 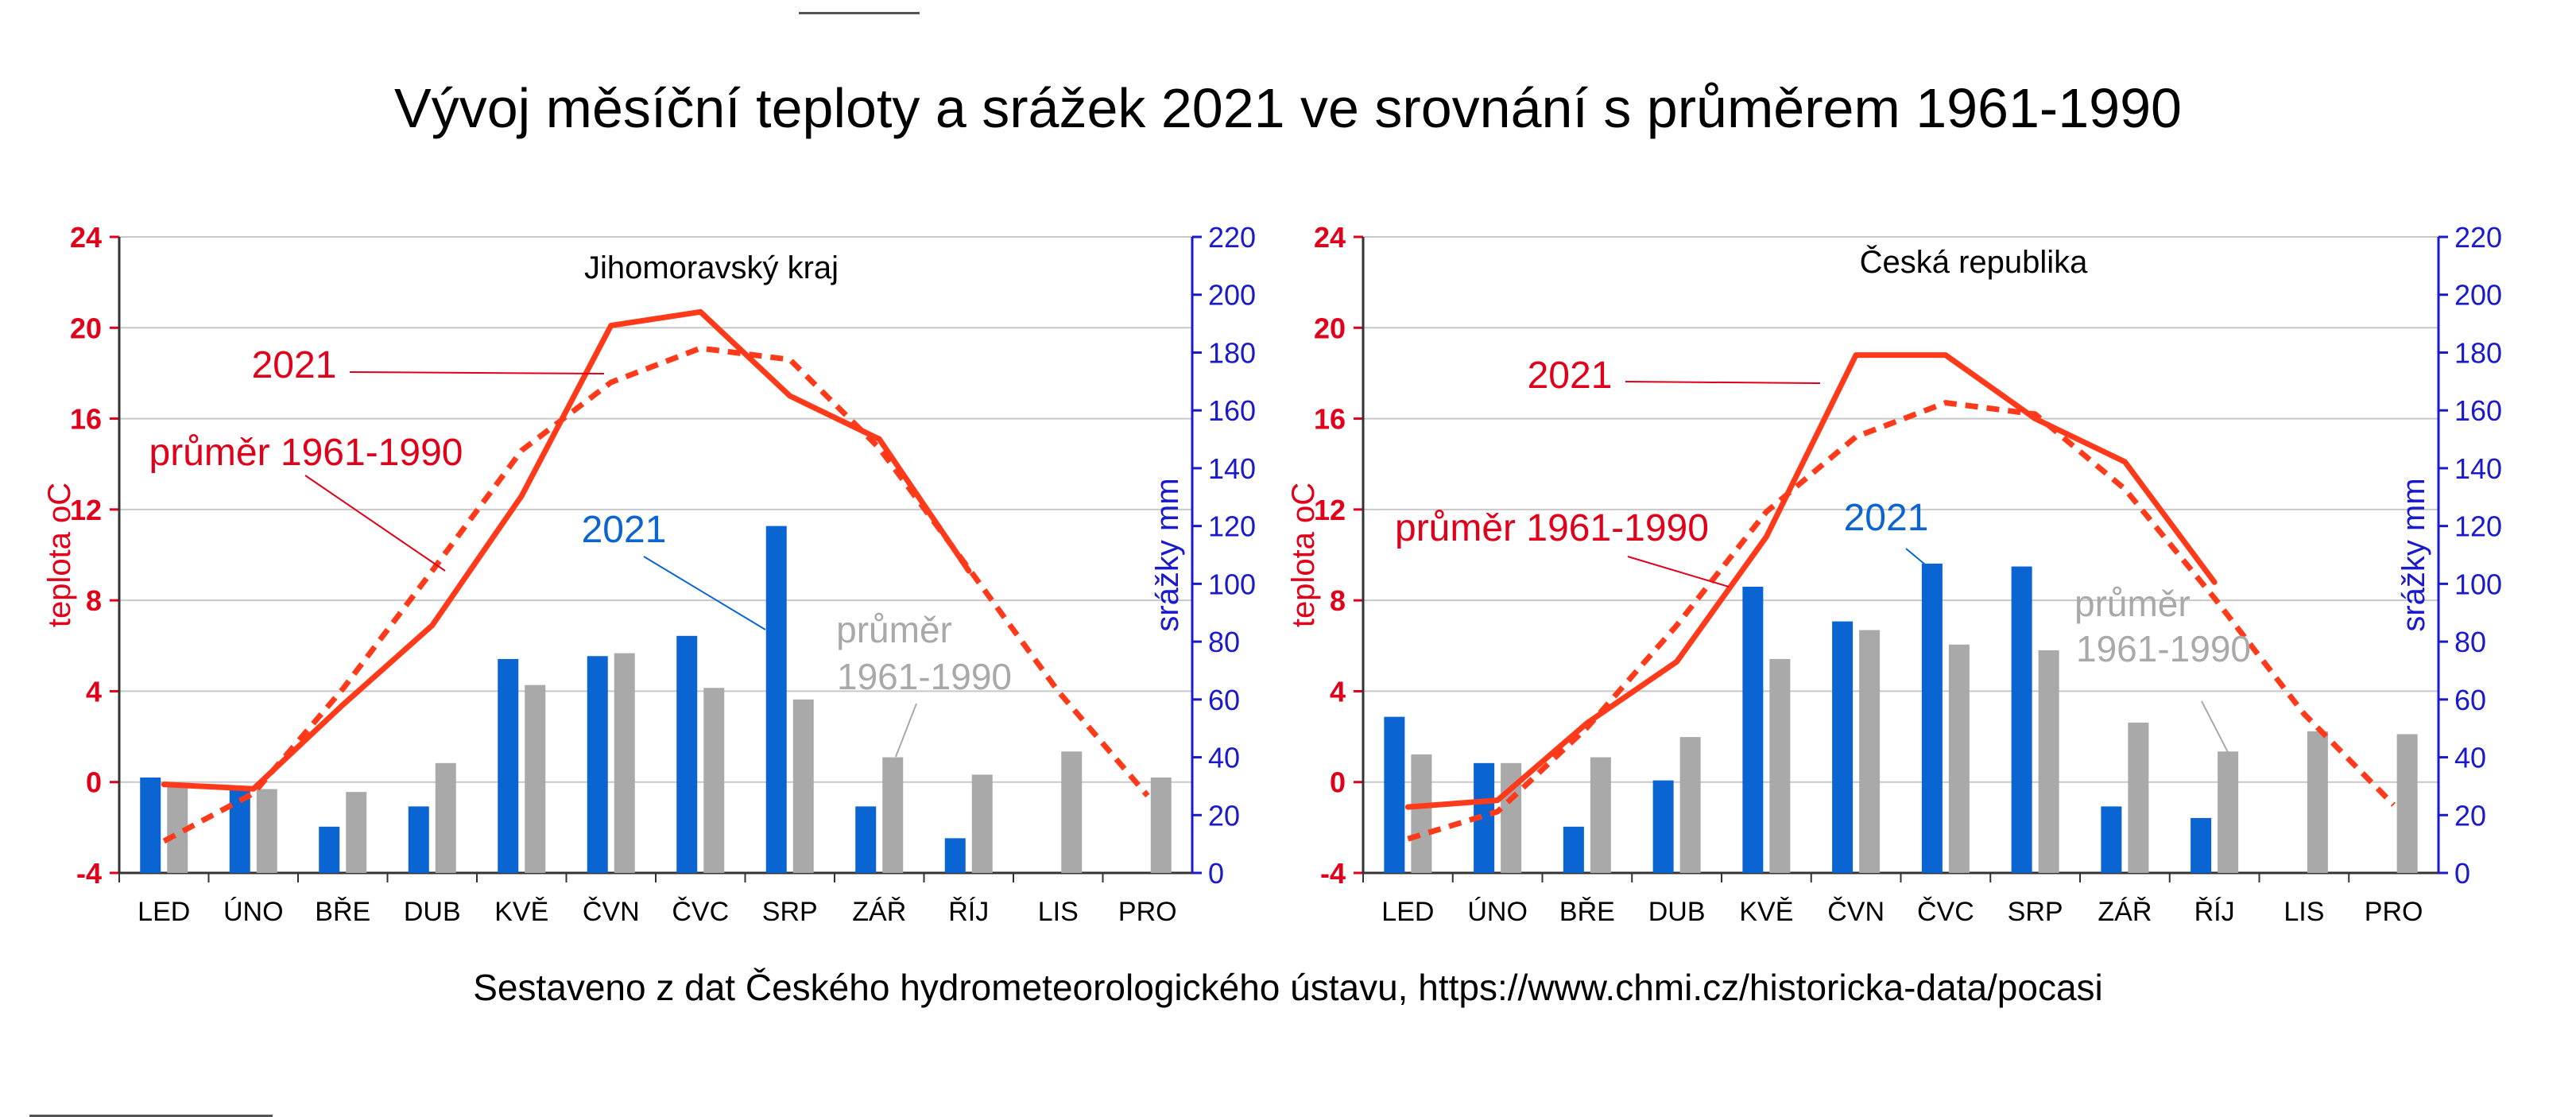 What do you see at coordinates (1232, 468) in the screenshot?
I see `precip-tick-label: 140` at bounding box center [1232, 468].